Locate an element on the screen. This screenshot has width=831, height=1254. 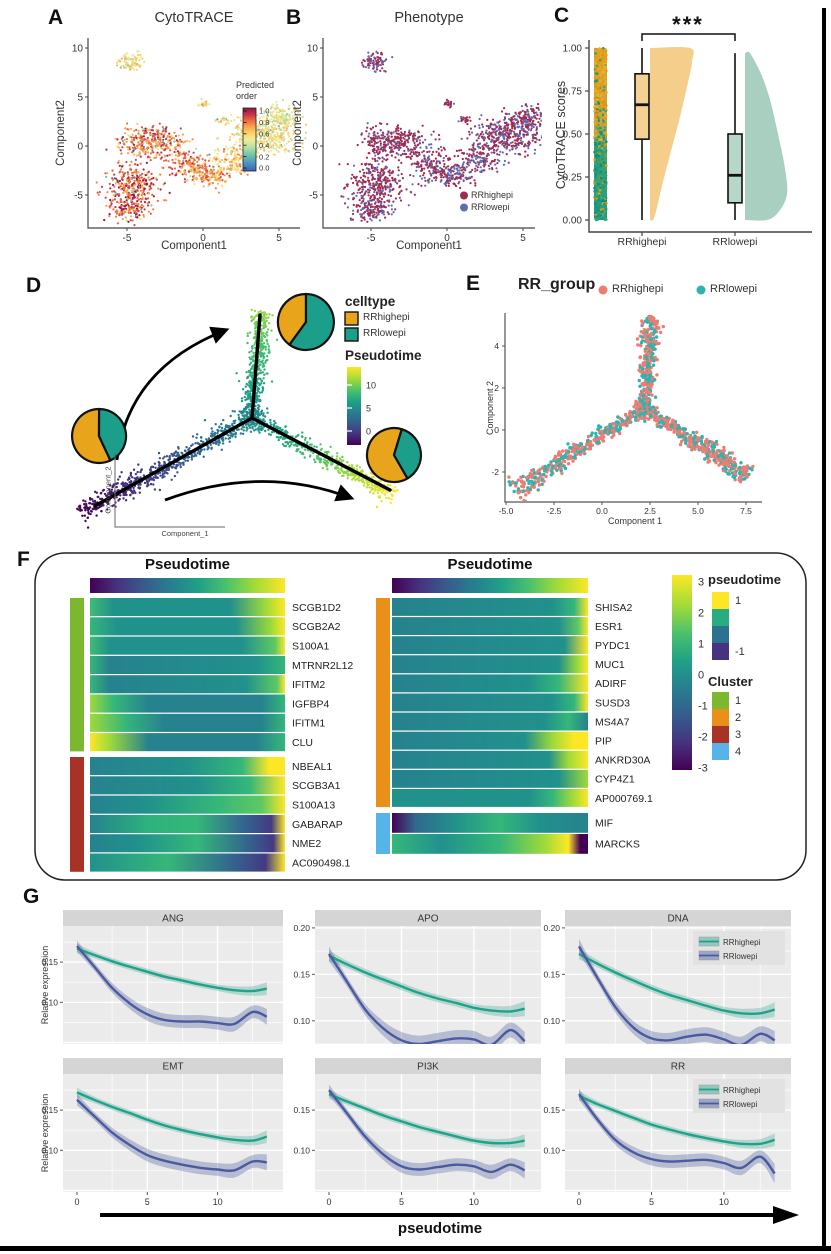
panel-b-canvas: -5 0 5 10 5 0 -5 is located at coordinates (424, 141).